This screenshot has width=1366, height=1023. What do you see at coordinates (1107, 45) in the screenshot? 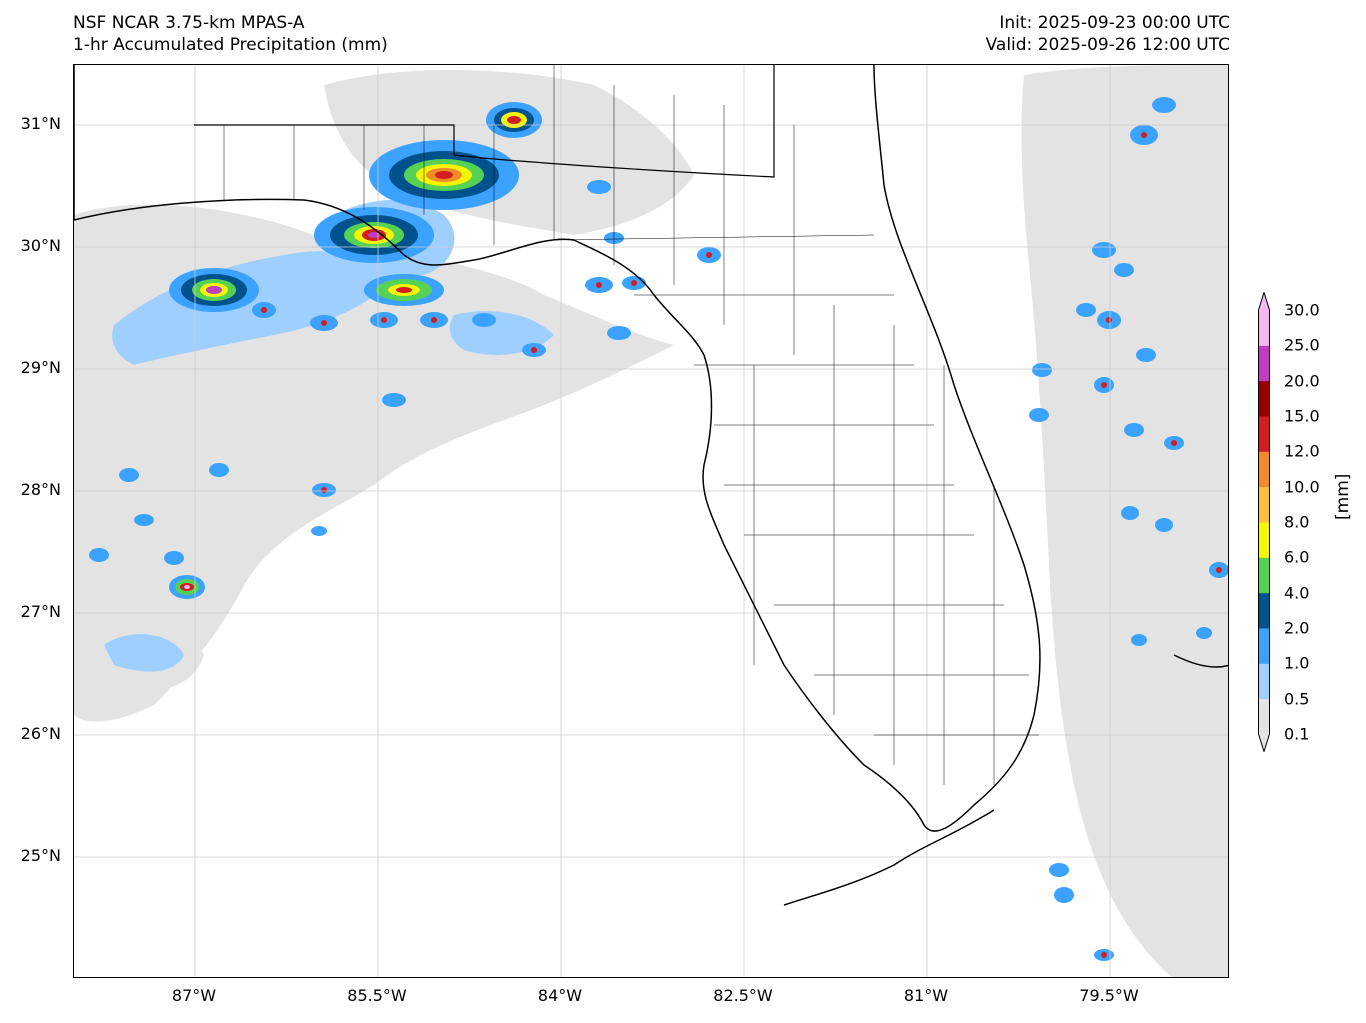
I see `valid-time: Valid: 2025-09-26 12:00 UTC` at bounding box center [1107, 45].